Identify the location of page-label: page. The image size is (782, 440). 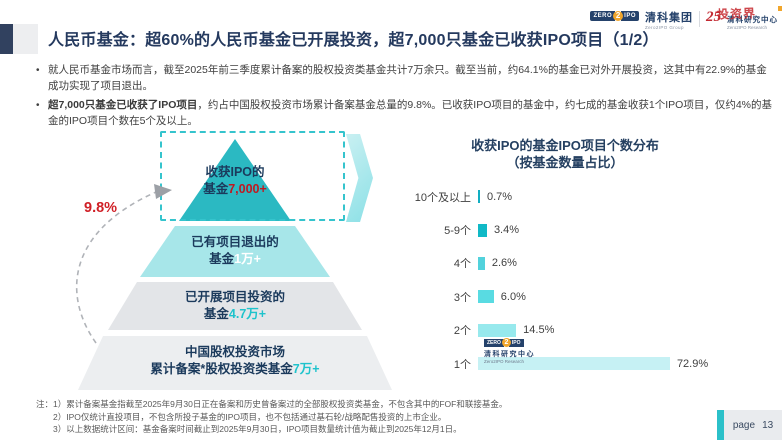
(744, 425).